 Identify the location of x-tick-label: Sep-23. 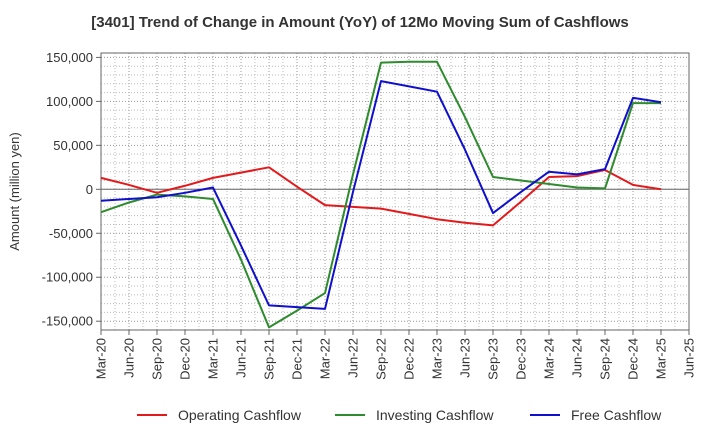
(493, 359).